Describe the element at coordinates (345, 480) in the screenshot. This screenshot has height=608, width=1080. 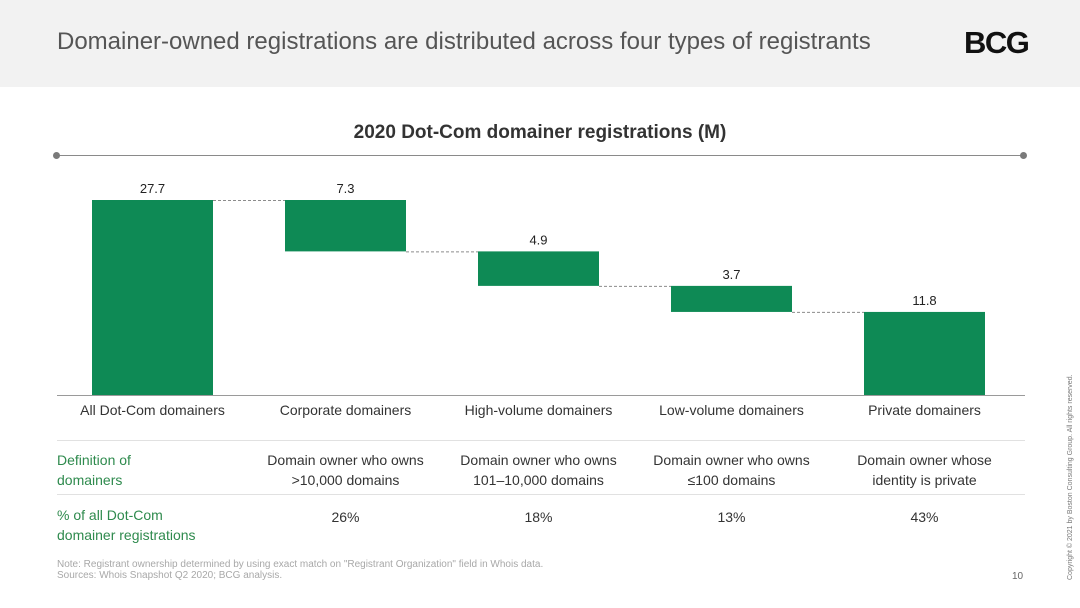
I see `cell-line: >10,000 domains` at that location.